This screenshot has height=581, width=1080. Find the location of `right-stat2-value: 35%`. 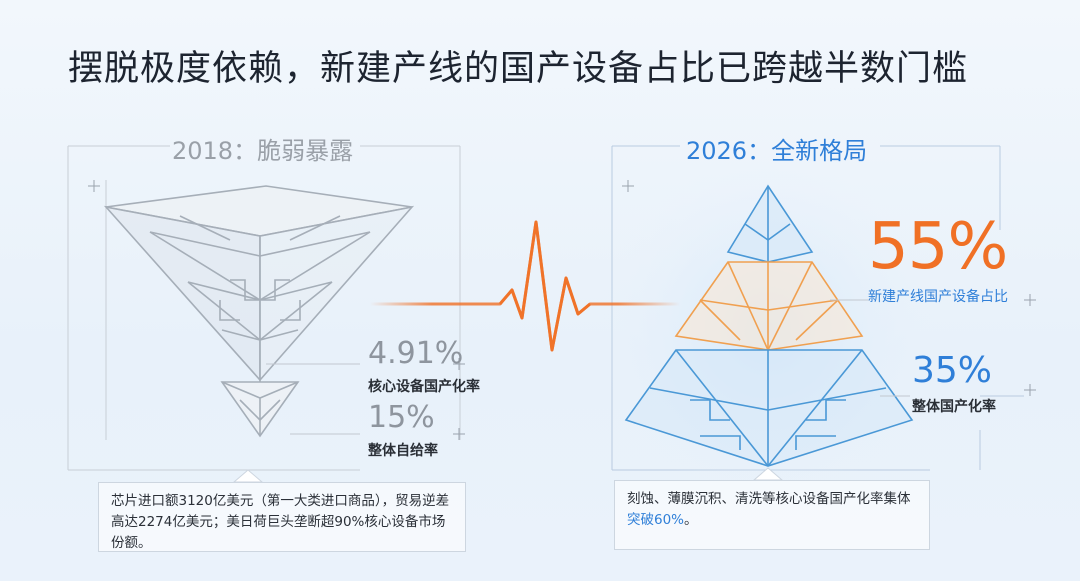

right-stat2-value: 35% is located at coordinates (952, 370).